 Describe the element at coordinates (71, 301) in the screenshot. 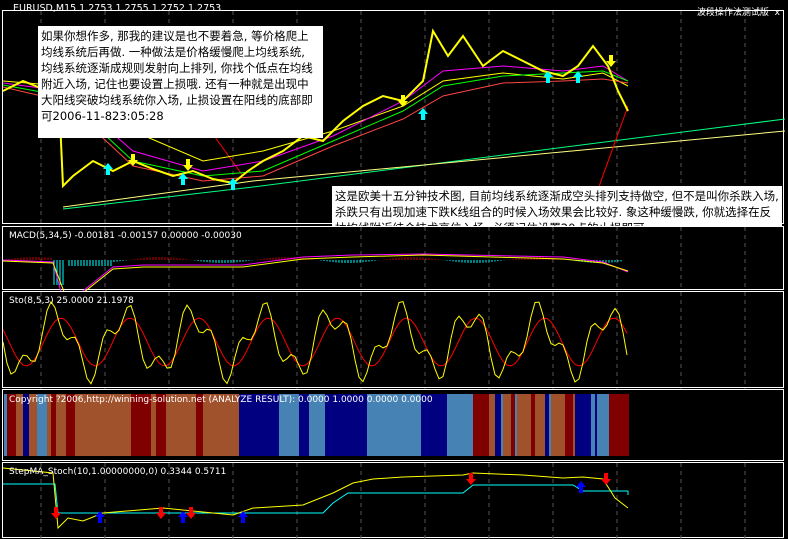

I see `stoch-label: Sto(8,5,3) 25.0000 21.1978` at that location.